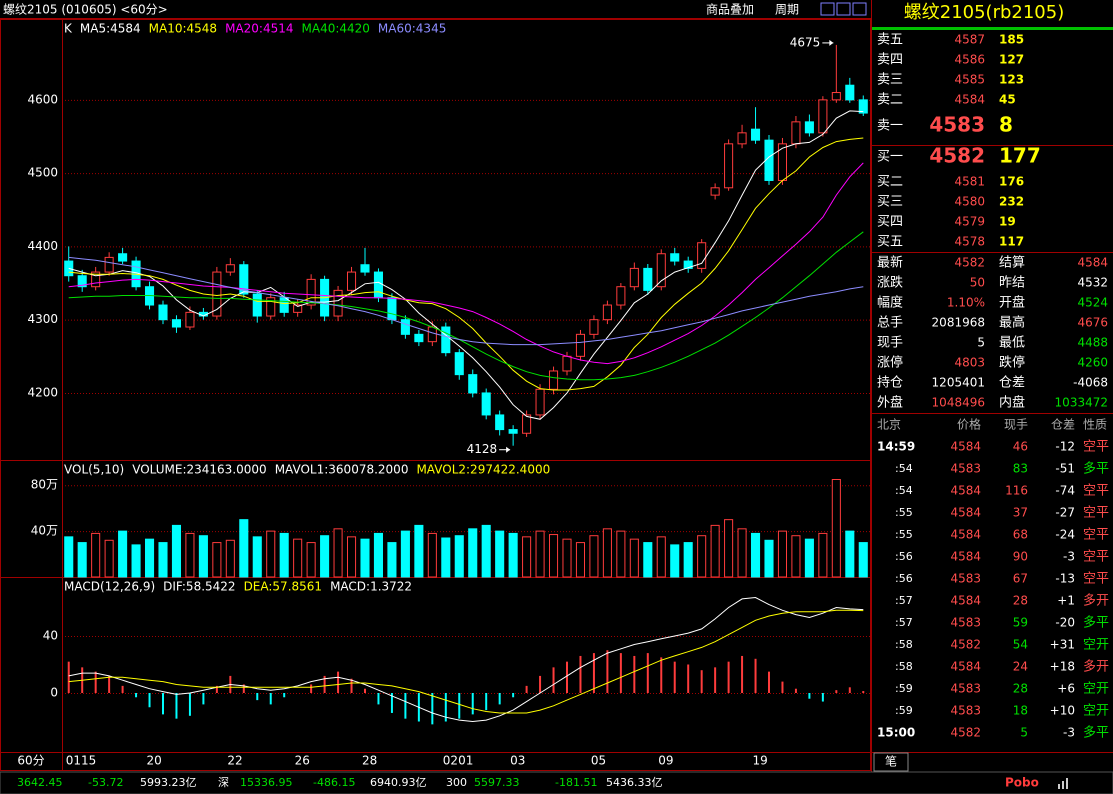 This screenshot has width=1113, height=794. Describe the element at coordinates (497, 782) in the screenshot. I see `status-item: 5597.33` at that location.